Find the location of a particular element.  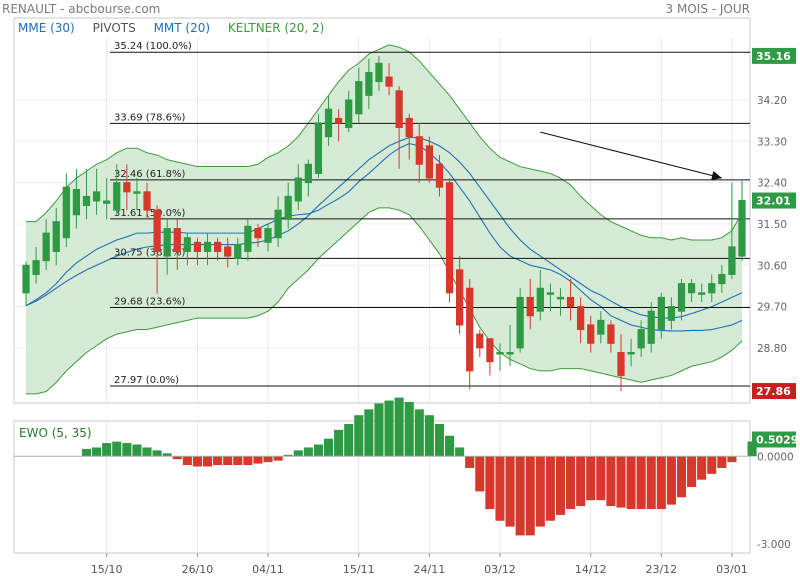

date-tick-label: 23/12 is located at coordinates (661, 569).